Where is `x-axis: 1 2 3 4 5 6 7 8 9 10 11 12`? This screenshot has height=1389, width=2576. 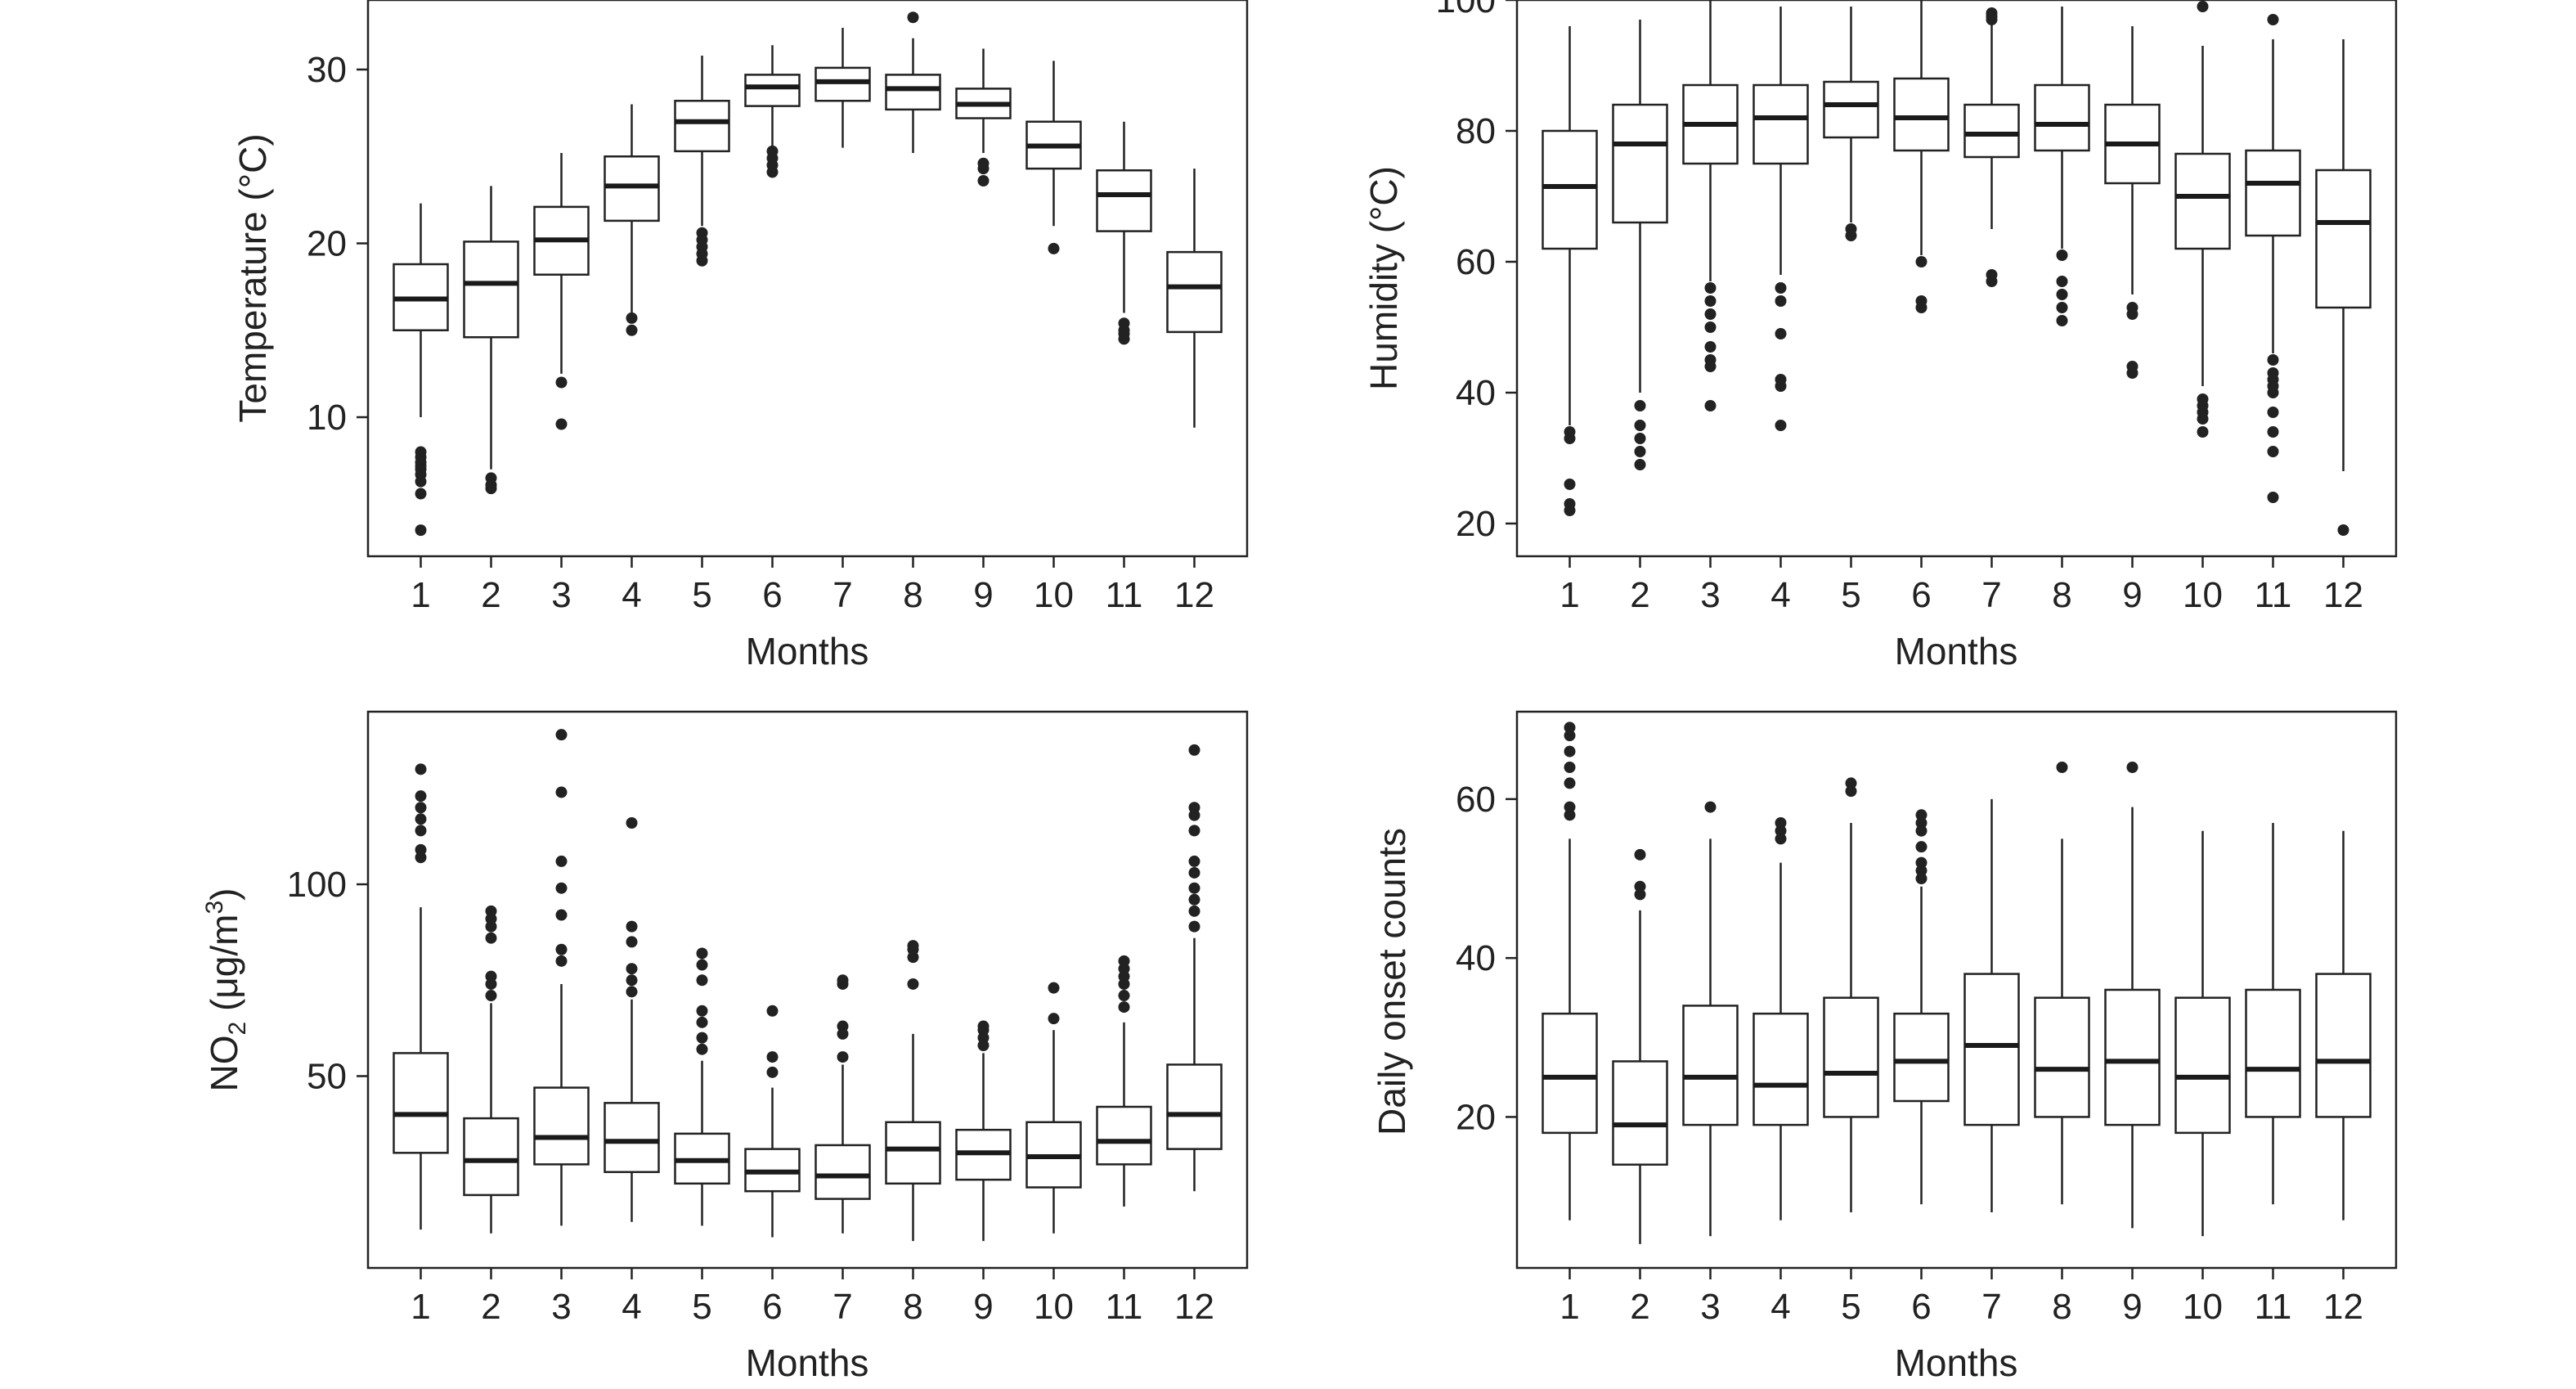 x-axis: 1 2 3 4 5 6 7 8 9 10 11 12 is located at coordinates (812, 586).